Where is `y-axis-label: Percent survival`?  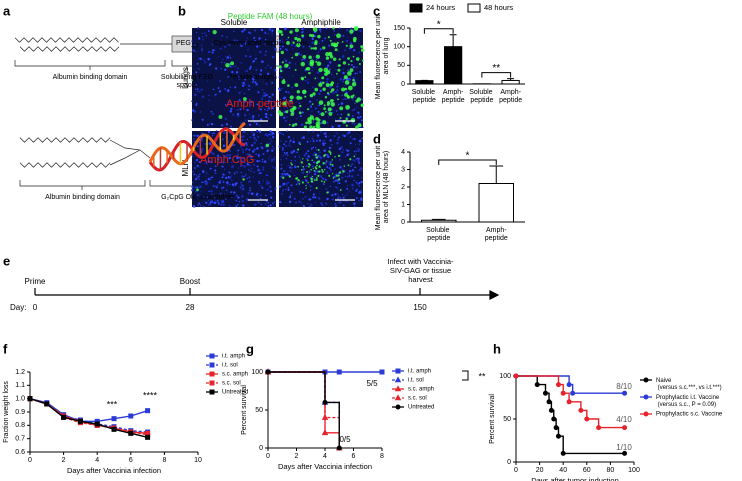 y-axis-label: Percent survival is located at coordinates (244, 410).